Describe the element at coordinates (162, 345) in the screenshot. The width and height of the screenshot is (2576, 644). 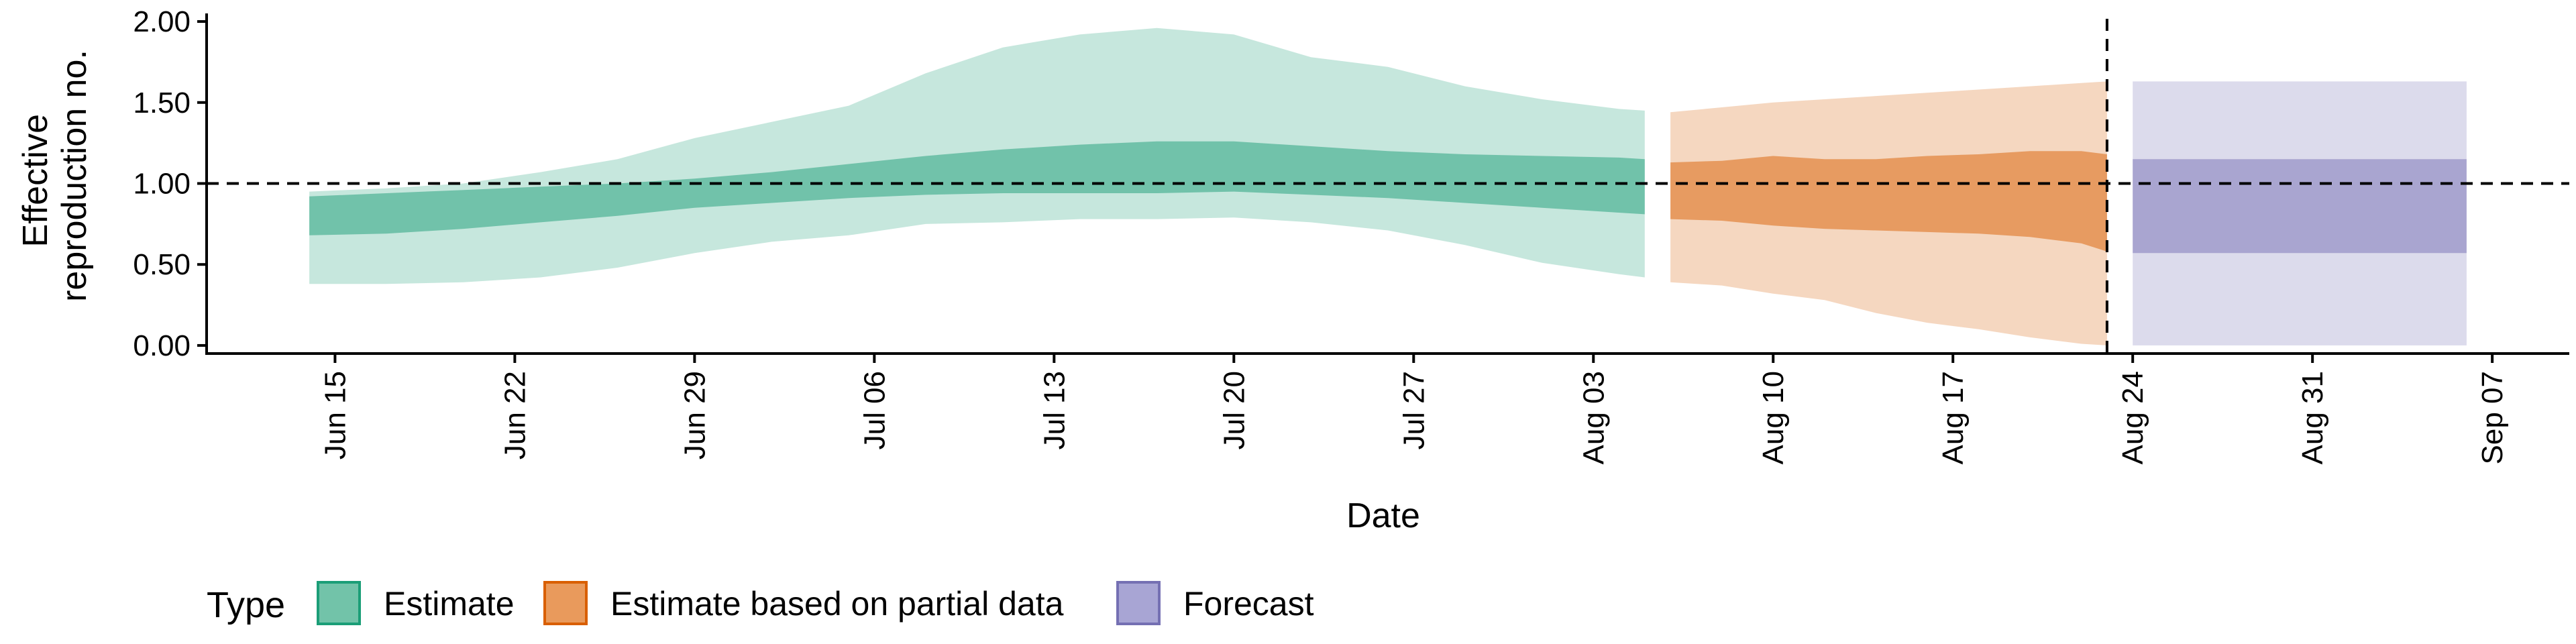
I see `y-tick-label: 0.00` at that location.